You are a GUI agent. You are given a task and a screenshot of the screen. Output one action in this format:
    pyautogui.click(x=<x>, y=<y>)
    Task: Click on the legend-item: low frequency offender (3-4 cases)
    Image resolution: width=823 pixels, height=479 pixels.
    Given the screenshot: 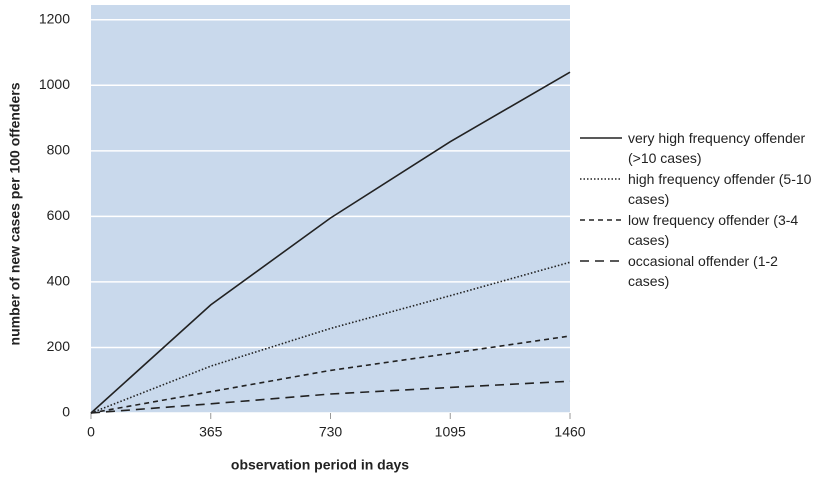 What is the action you would take?
    pyautogui.click(x=700, y=230)
    